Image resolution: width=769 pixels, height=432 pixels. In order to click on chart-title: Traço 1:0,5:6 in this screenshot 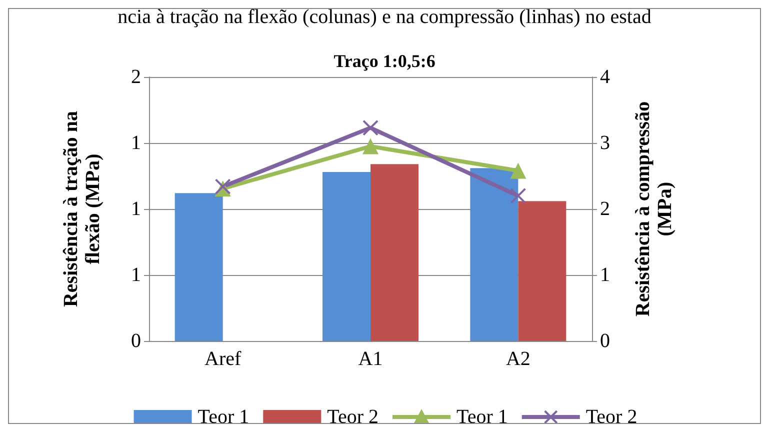, I will do `click(385, 61)`.